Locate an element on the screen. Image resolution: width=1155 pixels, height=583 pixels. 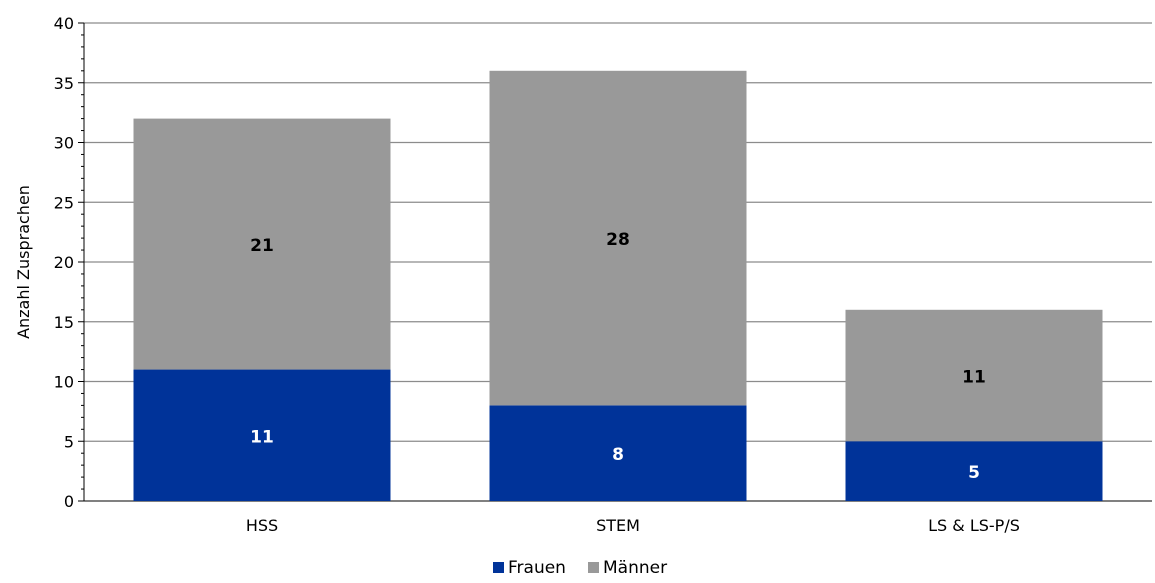
x-tick-label: LS & LS-P/S is located at coordinates (974, 525).